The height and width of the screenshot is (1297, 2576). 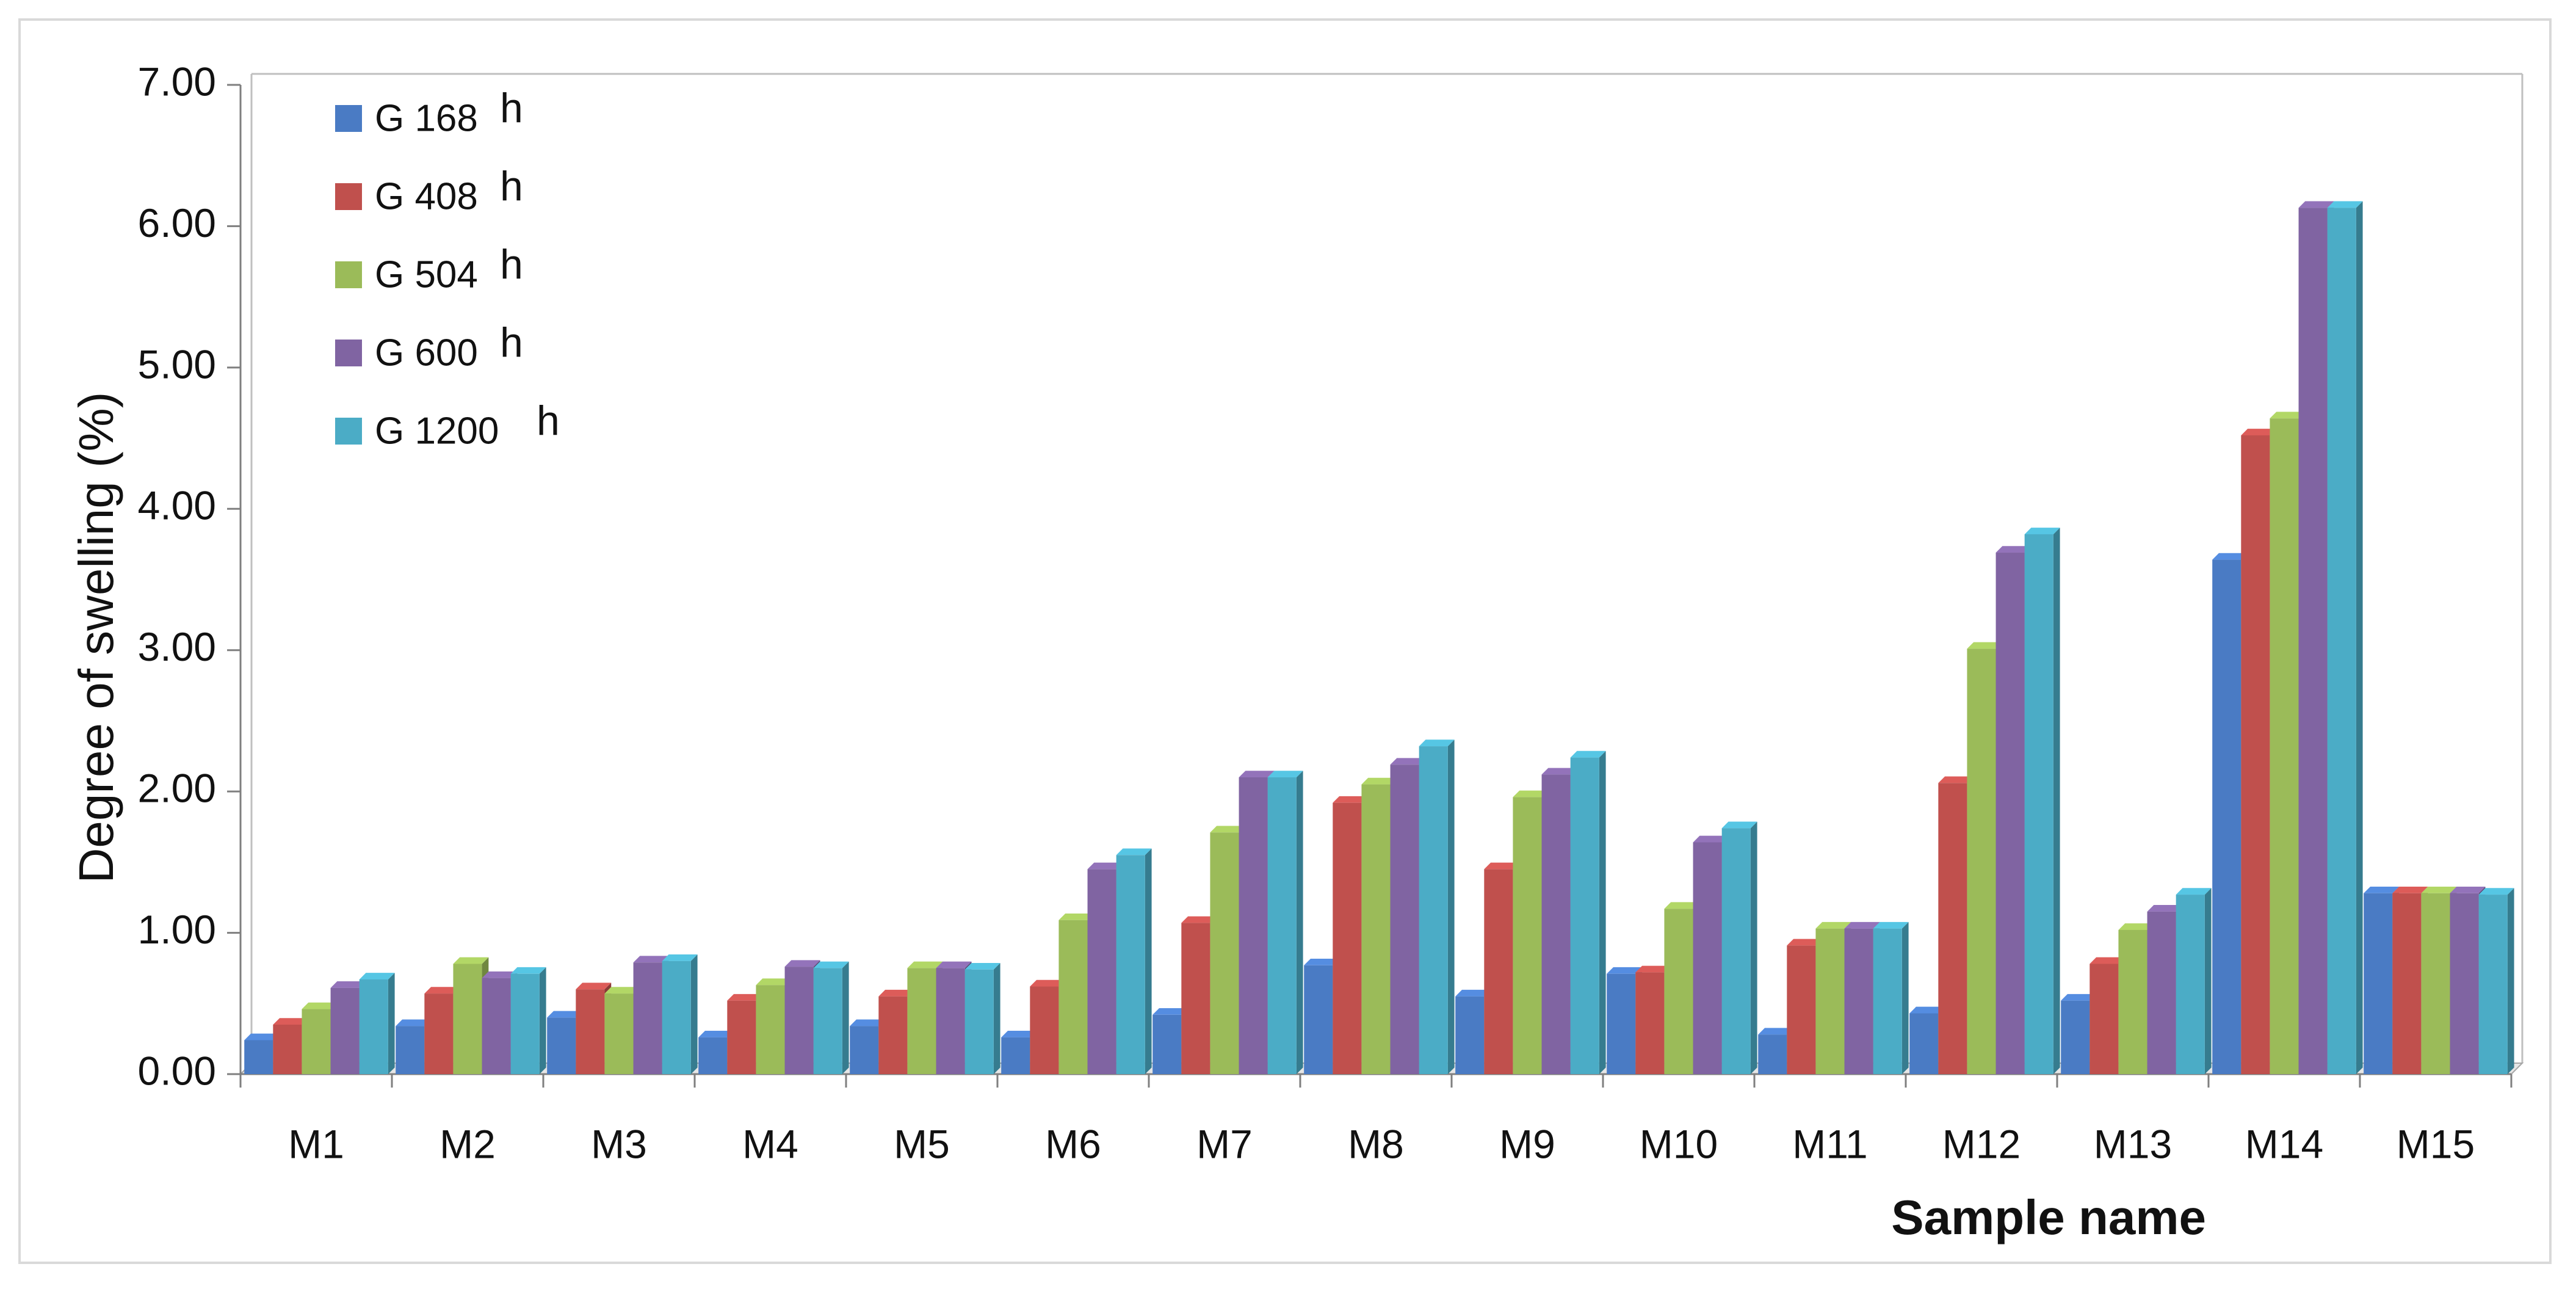 What do you see at coordinates (1679, 1143) in the screenshot?
I see `x-tick-label: M10` at bounding box center [1679, 1143].